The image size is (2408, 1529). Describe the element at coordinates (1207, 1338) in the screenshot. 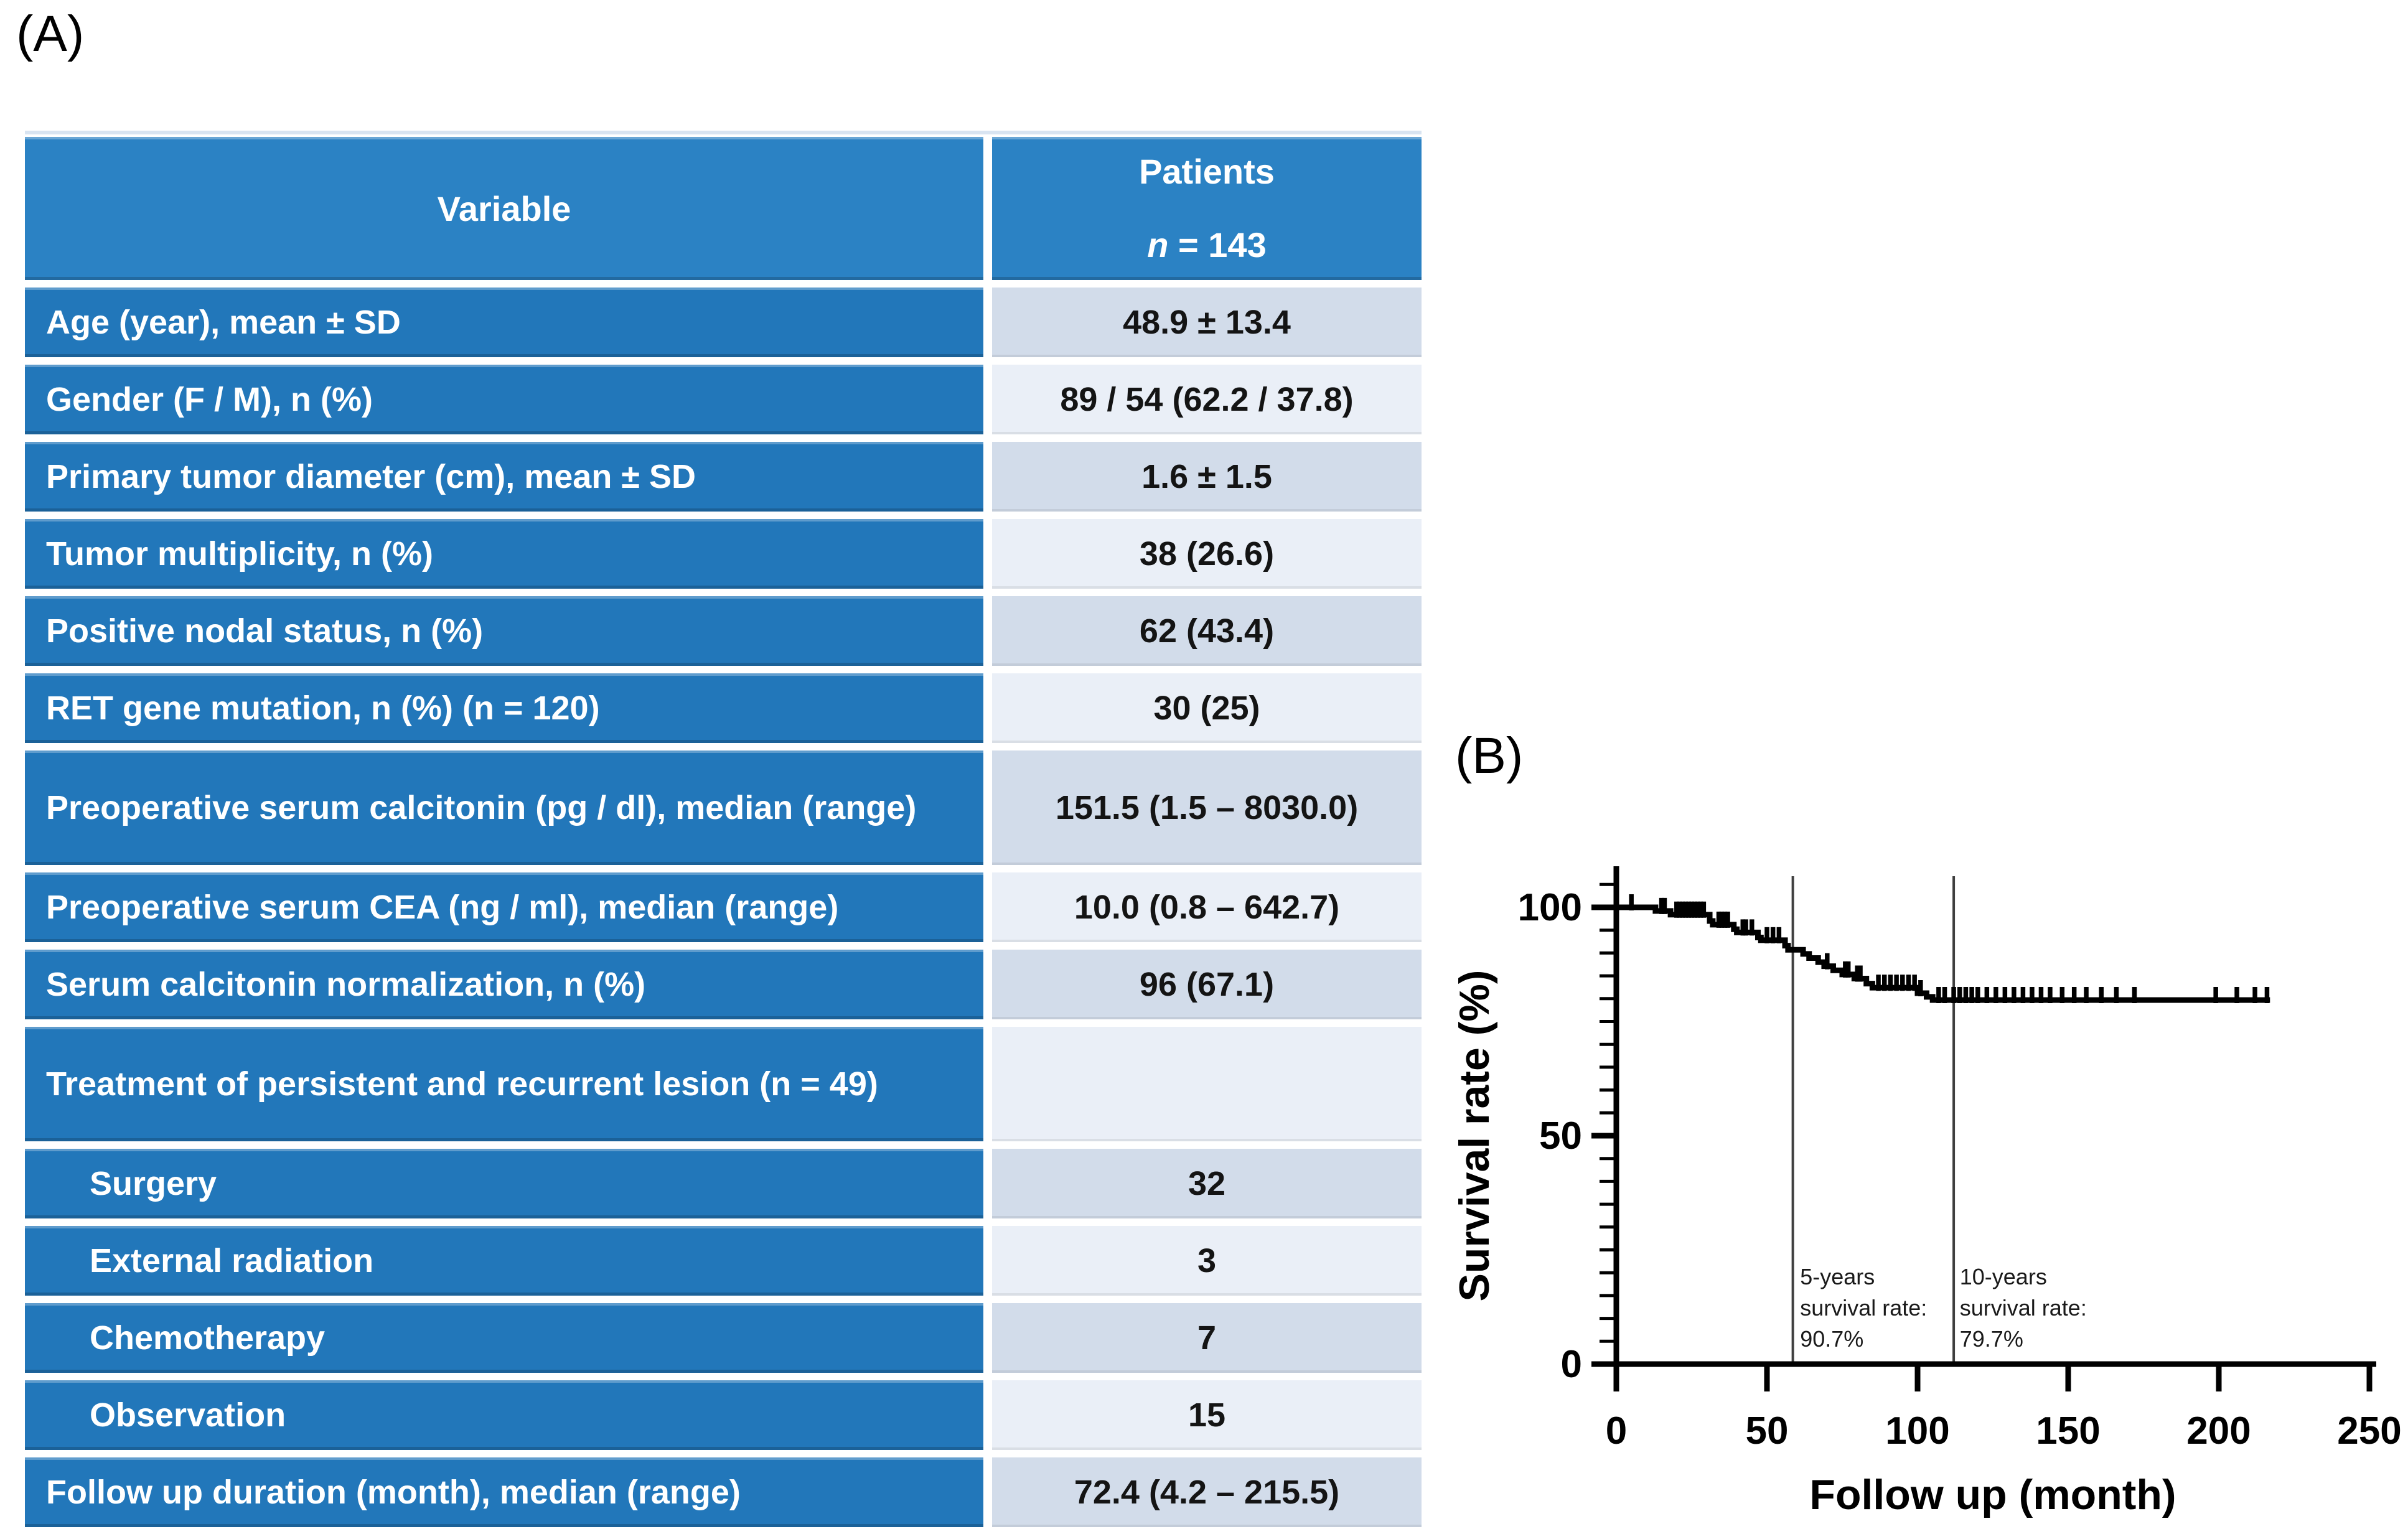

I see `row-value: 7` at that location.